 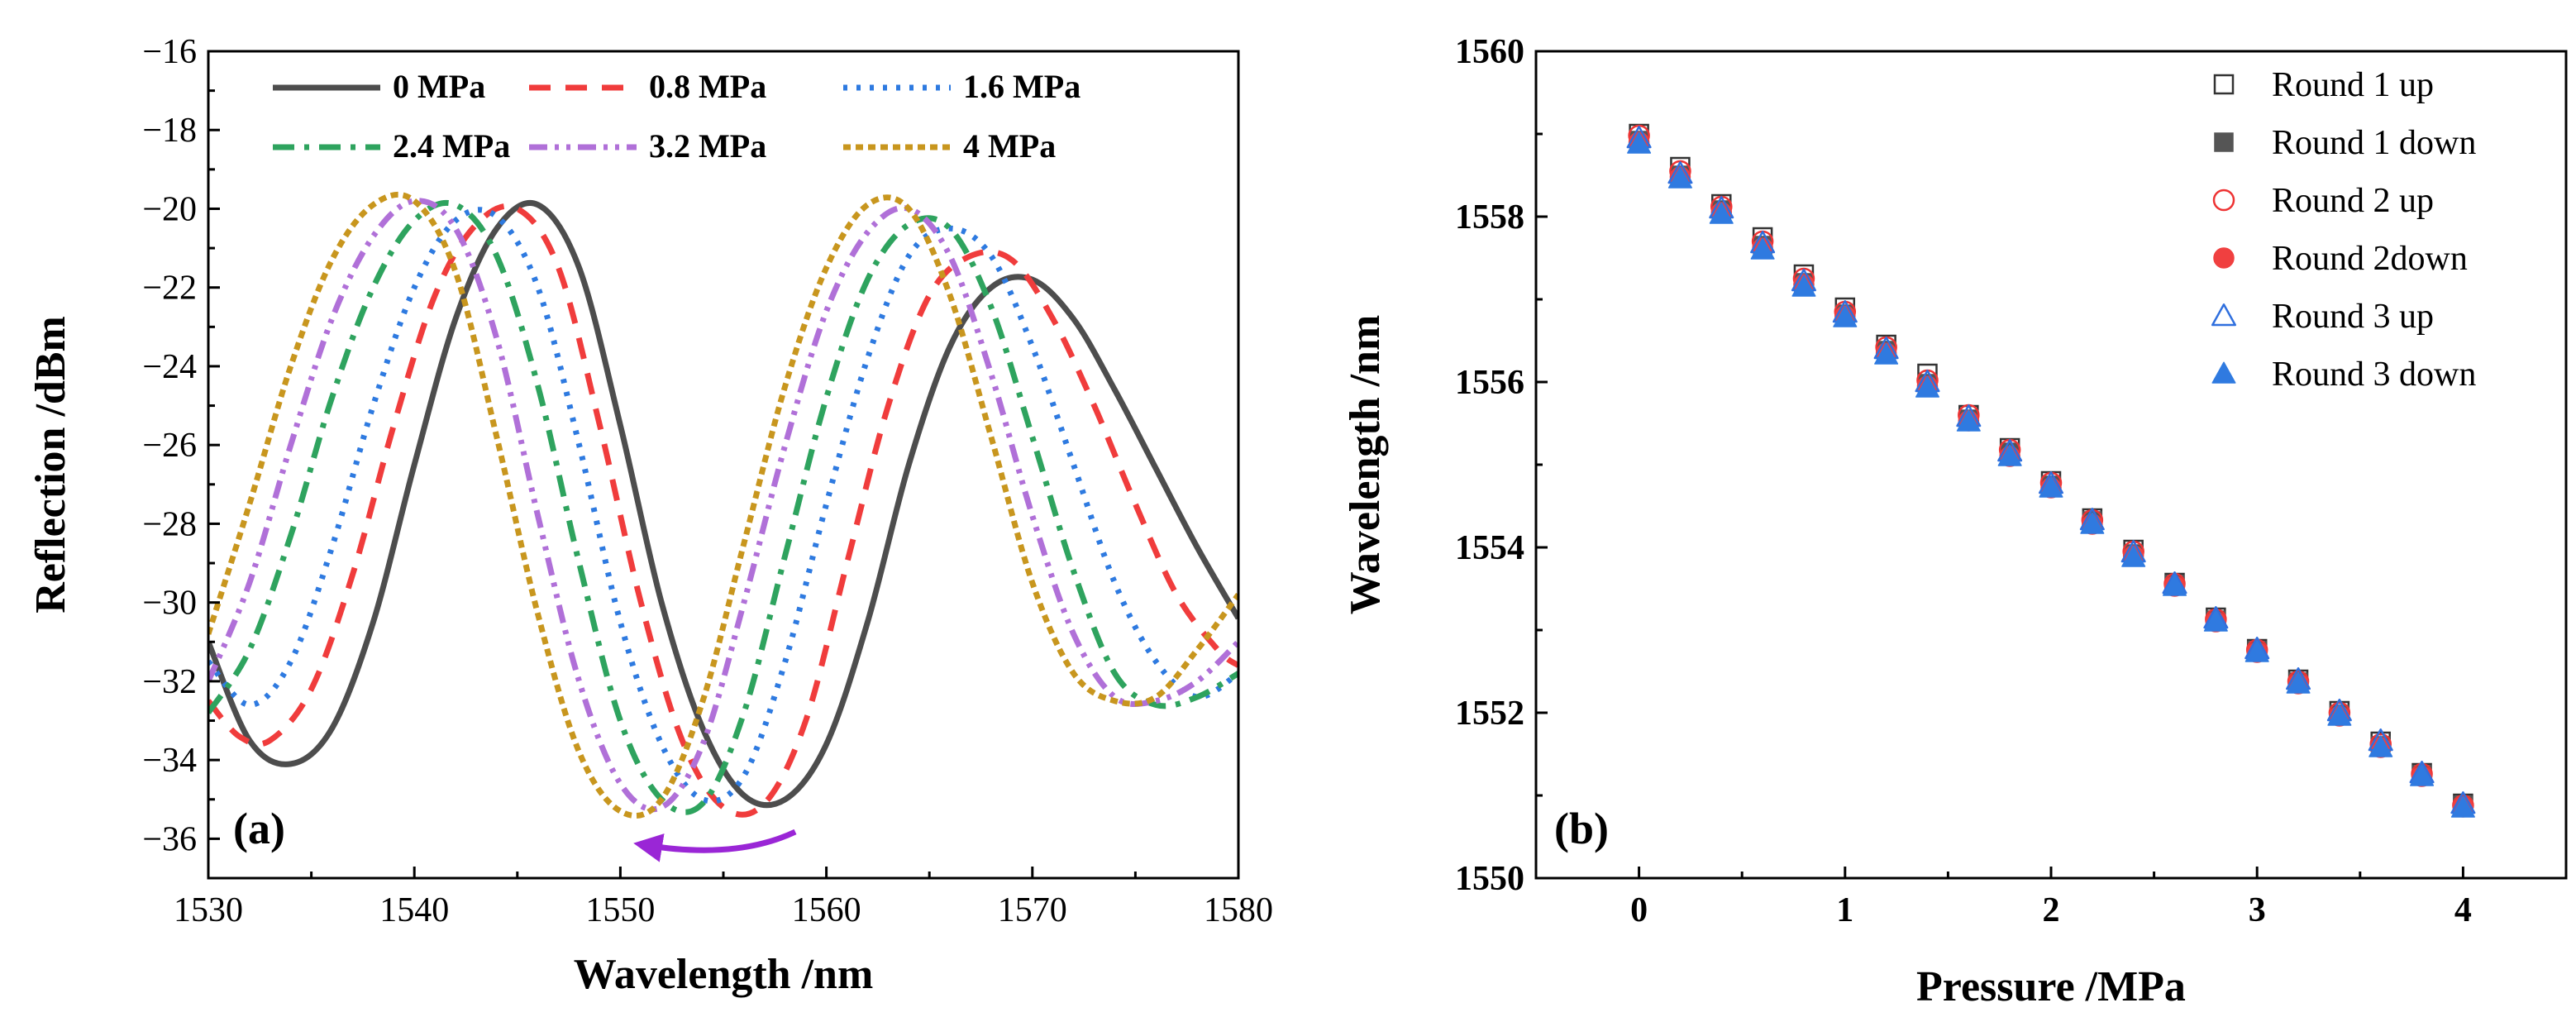 I want to click on legend-label-round-3-up: Round 3 up, so click(x=2353, y=317).